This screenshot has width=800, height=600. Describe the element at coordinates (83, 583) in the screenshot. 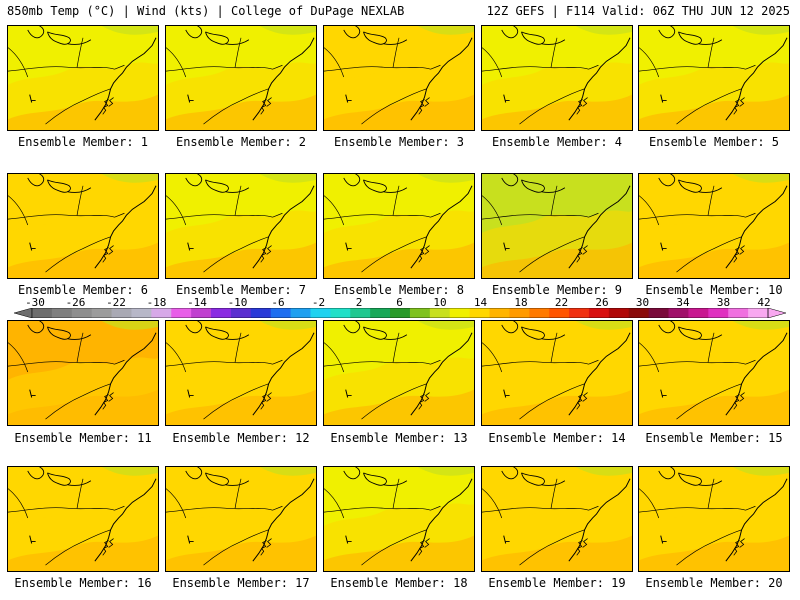

I see `ensemble-member-label: Ensemble Member: 16` at that location.